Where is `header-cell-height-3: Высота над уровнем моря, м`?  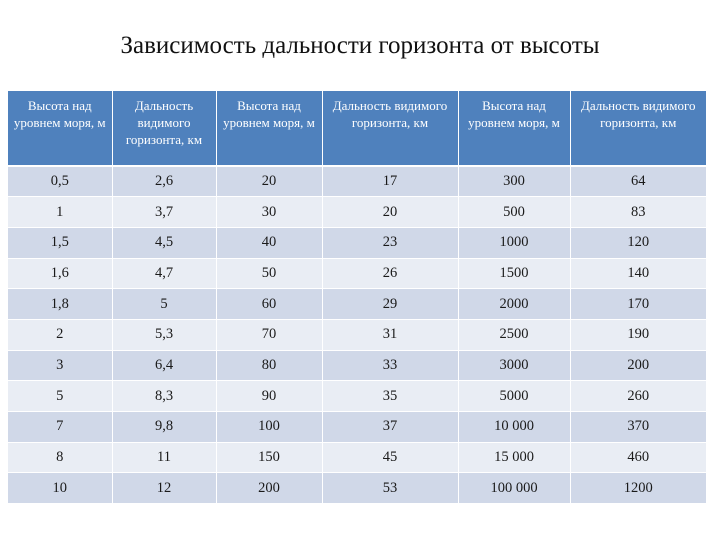 header-cell-height-3: Высота над уровнем моря, м is located at coordinates (514, 129).